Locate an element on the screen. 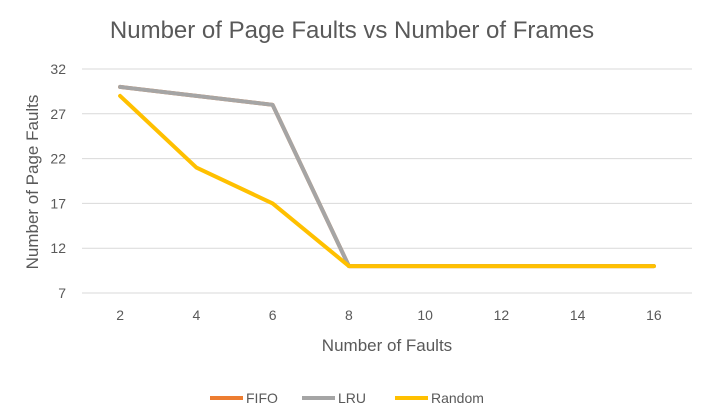 The width and height of the screenshot is (703, 418). y-tick-label: 32 is located at coordinates (58, 69).